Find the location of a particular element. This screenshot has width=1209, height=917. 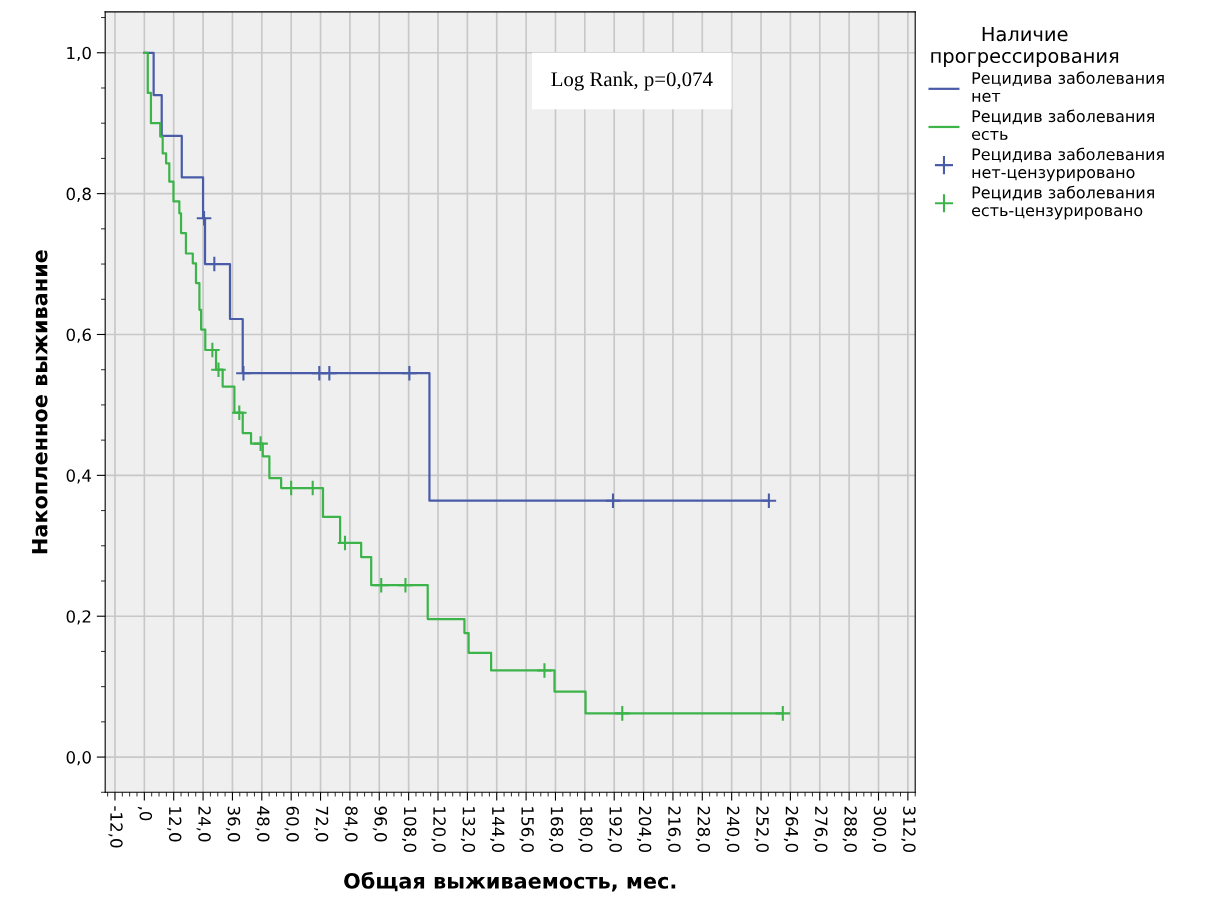

legend-label: Рецидив заболевания есть is located at coordinates (1063, 125).